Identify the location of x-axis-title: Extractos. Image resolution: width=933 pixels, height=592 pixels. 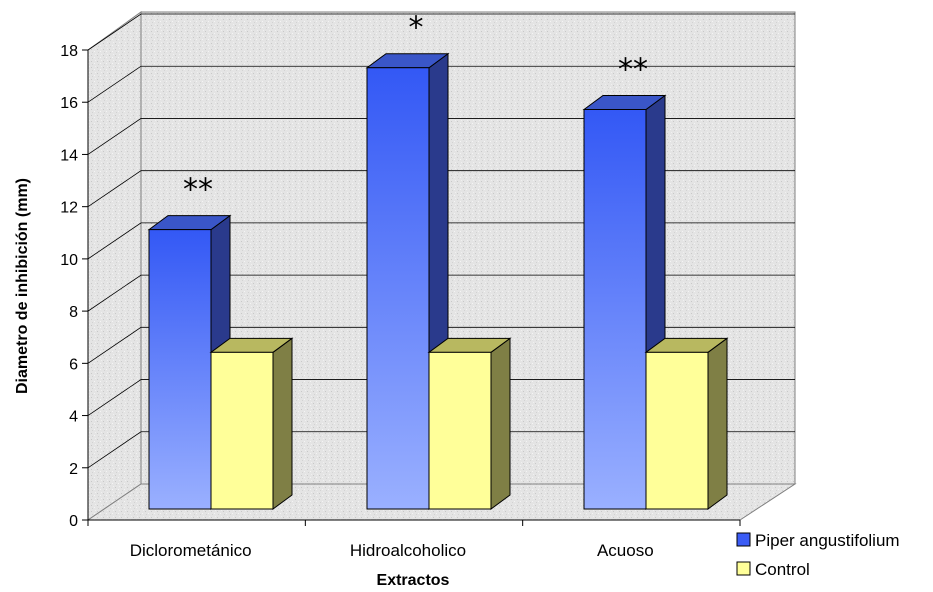
(413, 580).